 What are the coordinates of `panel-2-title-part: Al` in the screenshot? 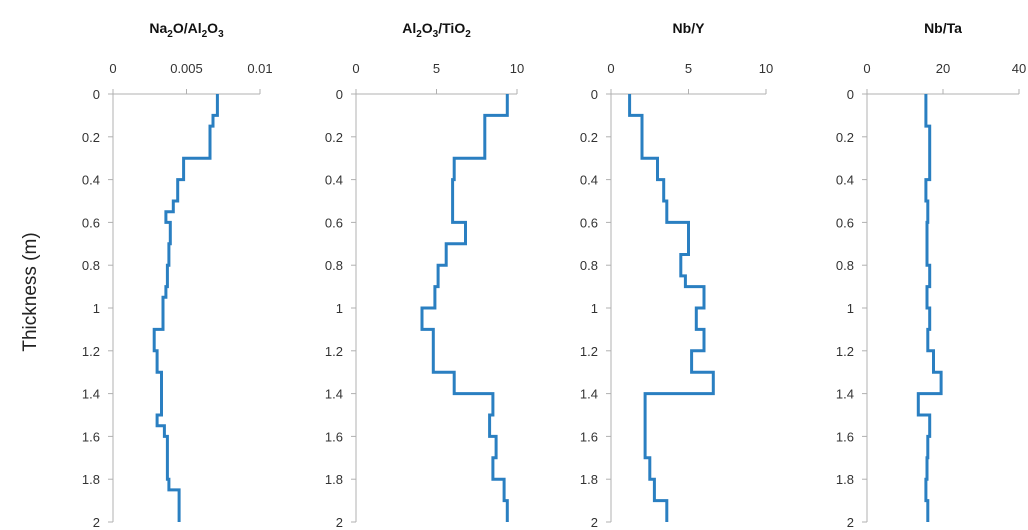 It's located at (409, 28).